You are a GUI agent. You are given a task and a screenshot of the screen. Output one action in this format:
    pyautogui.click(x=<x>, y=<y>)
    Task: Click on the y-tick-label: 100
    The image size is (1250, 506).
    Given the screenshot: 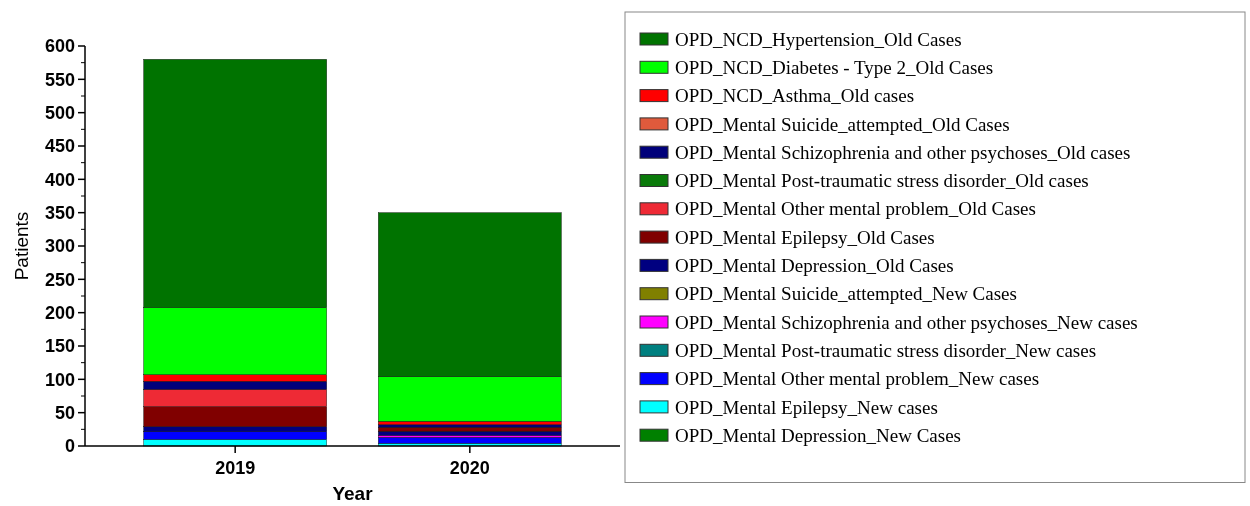 What is the action you would take?
    pyautogui.click(x=59, y=379)
    